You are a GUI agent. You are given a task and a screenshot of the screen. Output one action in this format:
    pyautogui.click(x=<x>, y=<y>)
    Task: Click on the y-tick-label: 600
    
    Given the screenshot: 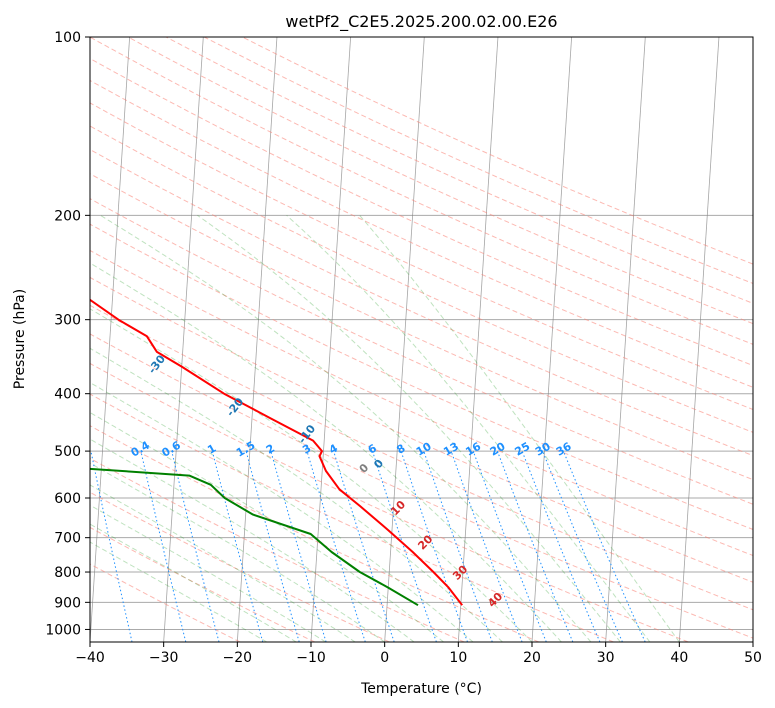 What is the action you would take?
    pyautogui.click(x=67, y=499)
    